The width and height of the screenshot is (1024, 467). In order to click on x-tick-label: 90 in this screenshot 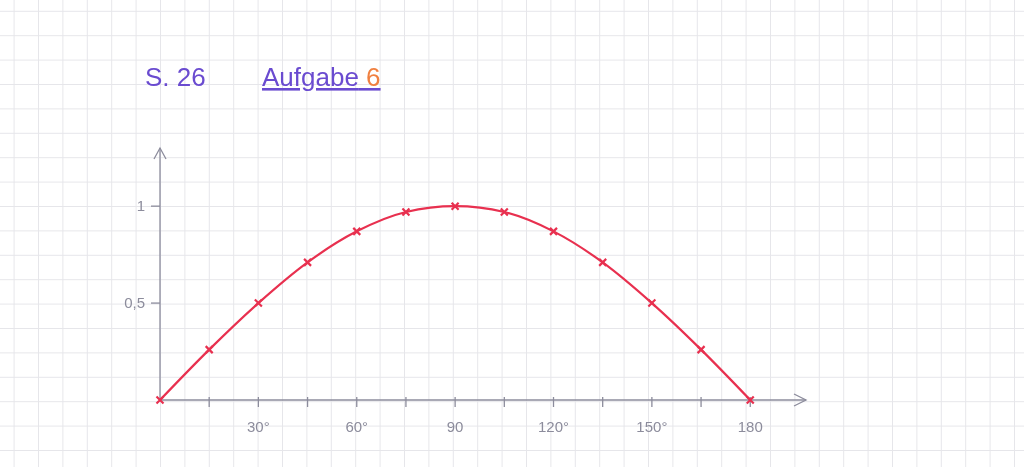, I will do `click(455, 426)`.